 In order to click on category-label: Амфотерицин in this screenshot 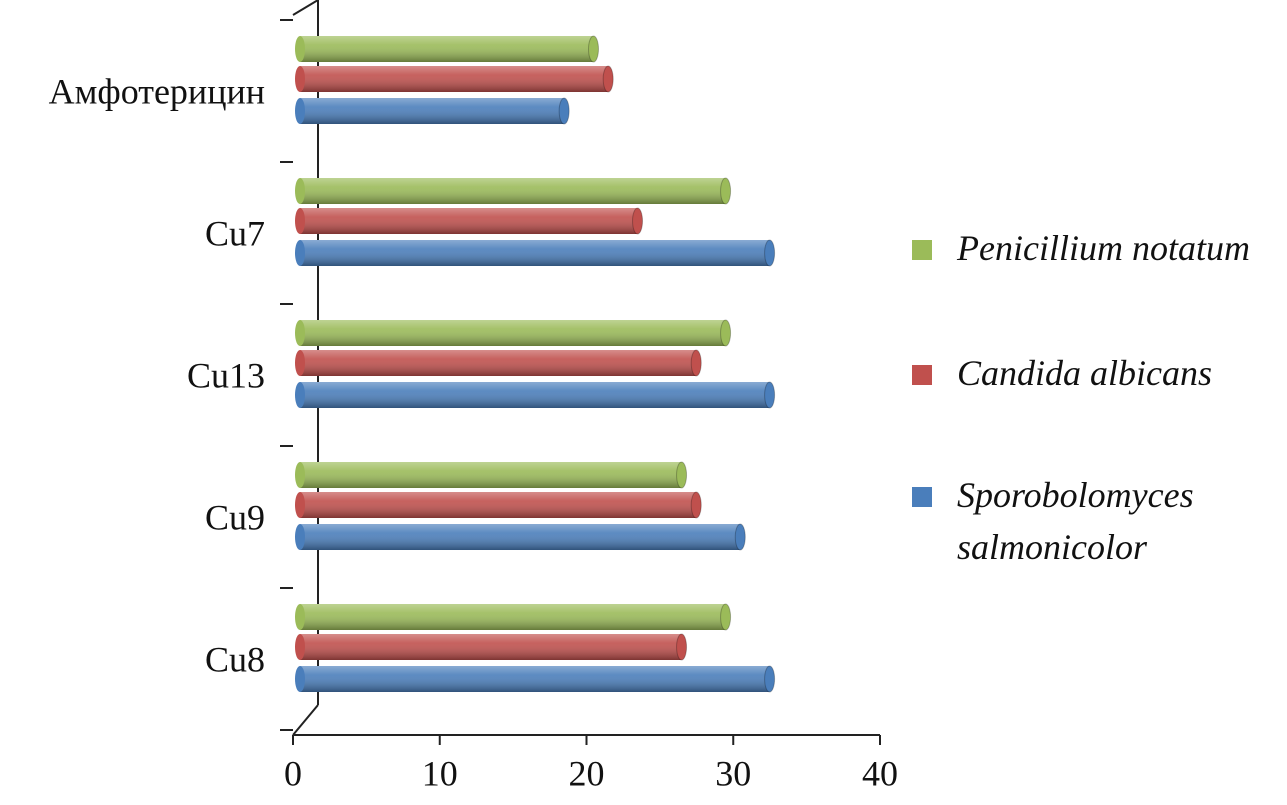, I will do `click(157, 91)`.